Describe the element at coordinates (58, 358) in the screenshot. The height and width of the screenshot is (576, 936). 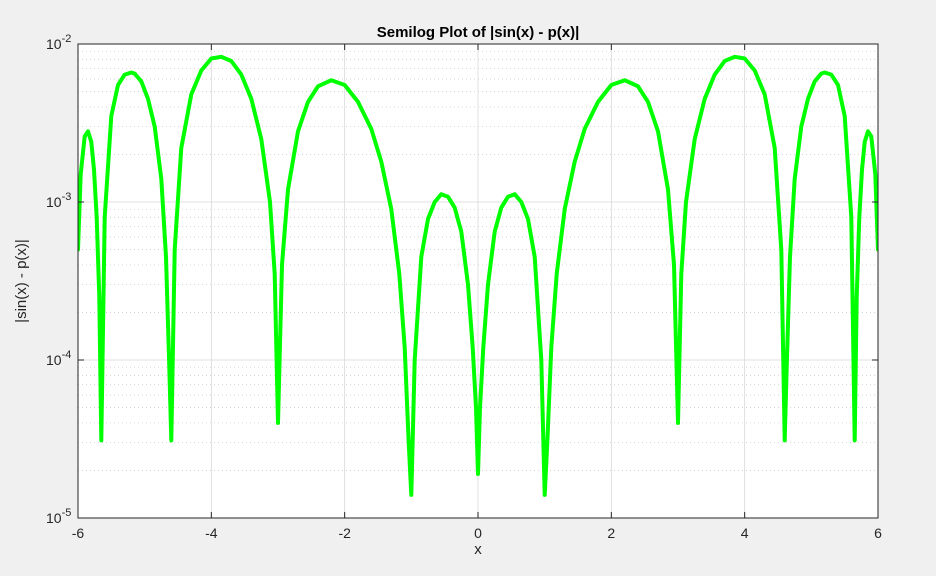
I see `y-tick-label: 10⁻⁴` at that location.